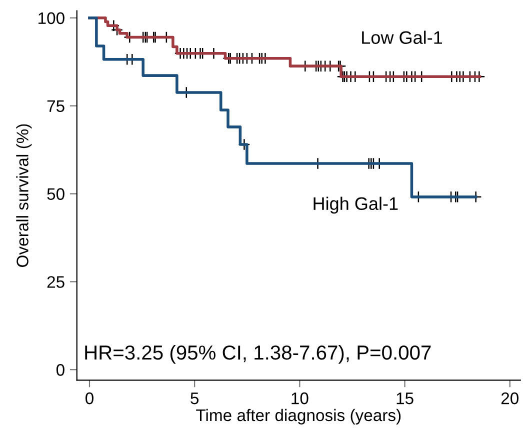  What do you see at coordinates (55, 282) in the screenshot?
I see `y-tick-label: 25` at bounding box center [55, 282].